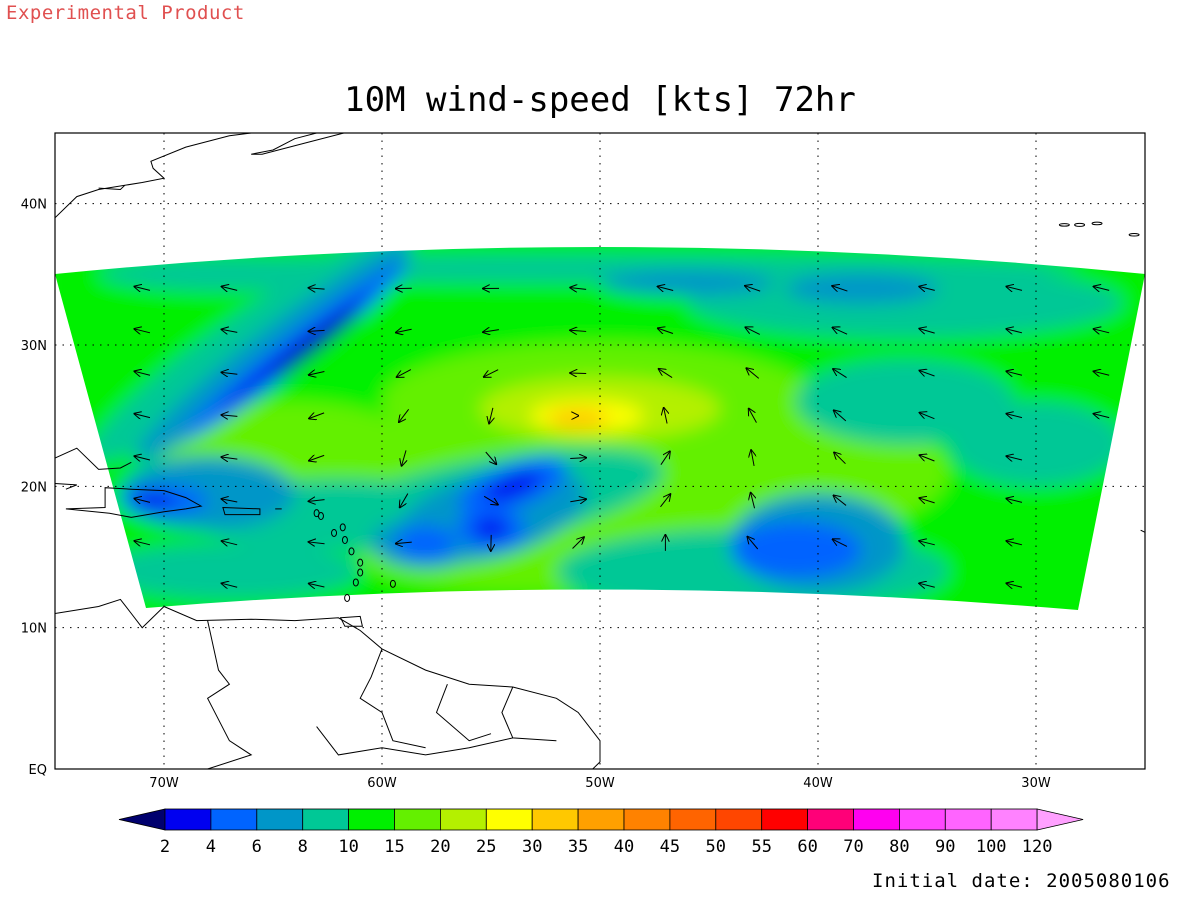 The image size is (1200, 900). I want to click on colorbar-label: 70, so click(853, 847).